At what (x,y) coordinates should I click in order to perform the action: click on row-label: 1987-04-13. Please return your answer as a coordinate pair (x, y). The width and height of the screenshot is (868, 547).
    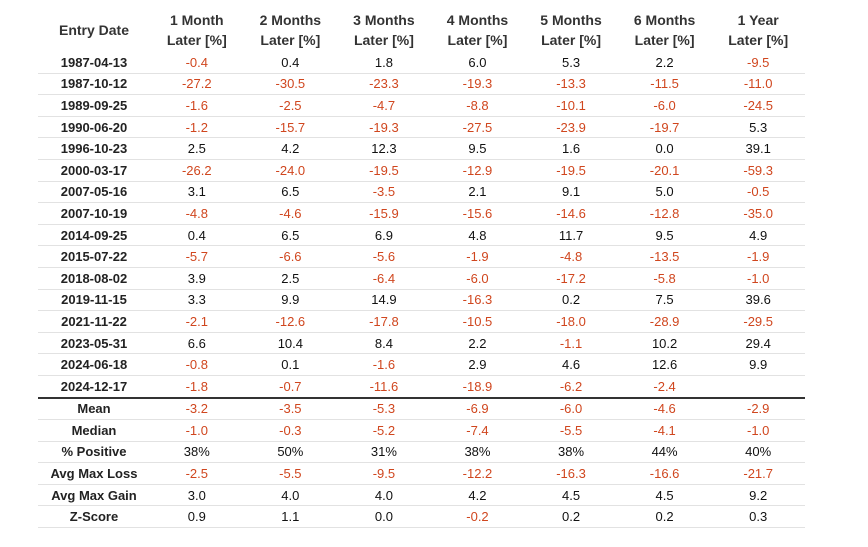
    Looking at the image, I should click on (94, 63).